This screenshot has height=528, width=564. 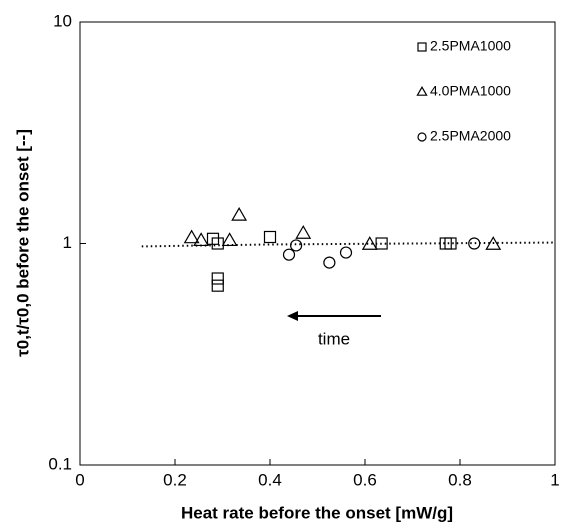 What do you see at coordinates (79, 479) in the screenshot?
I see `x-tick-label: 0` at bounding box center [79, 479].